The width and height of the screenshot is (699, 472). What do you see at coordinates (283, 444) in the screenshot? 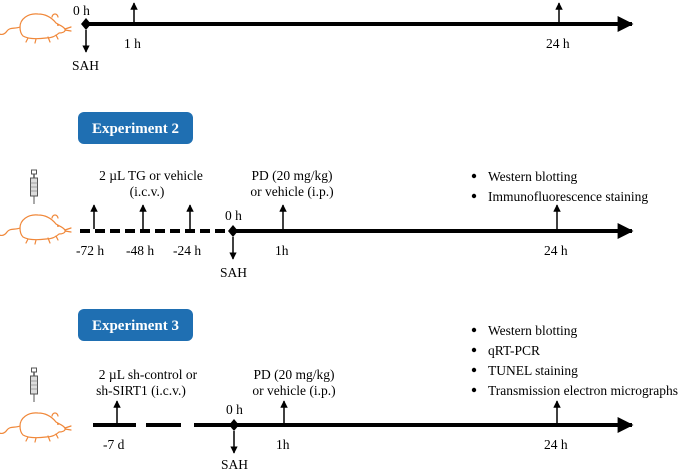
I see `exp3-tick-1h: 1h` at bounding box center [283, 444].